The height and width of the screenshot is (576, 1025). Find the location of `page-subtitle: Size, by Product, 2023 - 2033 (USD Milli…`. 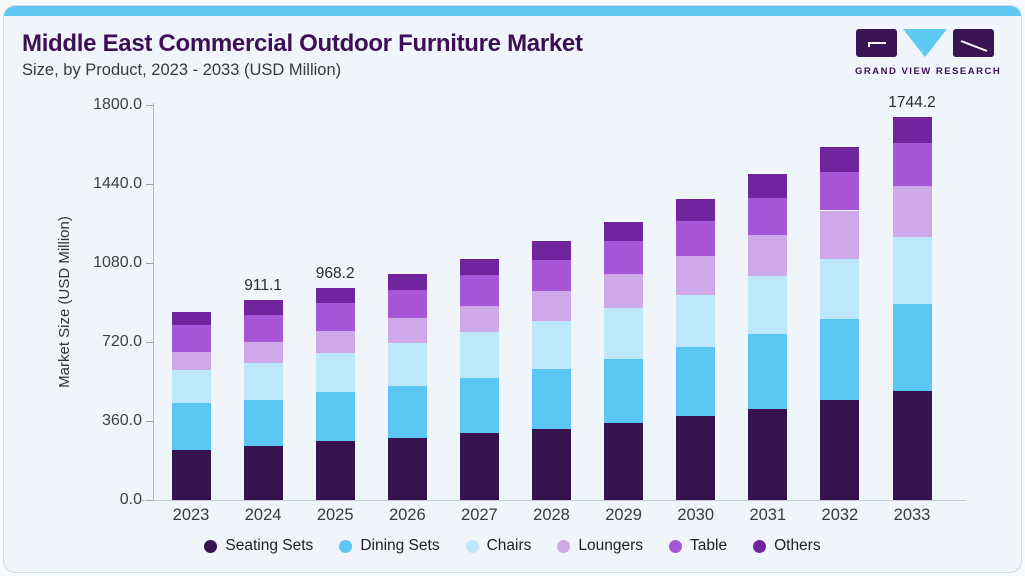

page-subtitle: Size, by Product, 2023 - 2033 (USD Milli… is located at coordinates (182, 70).